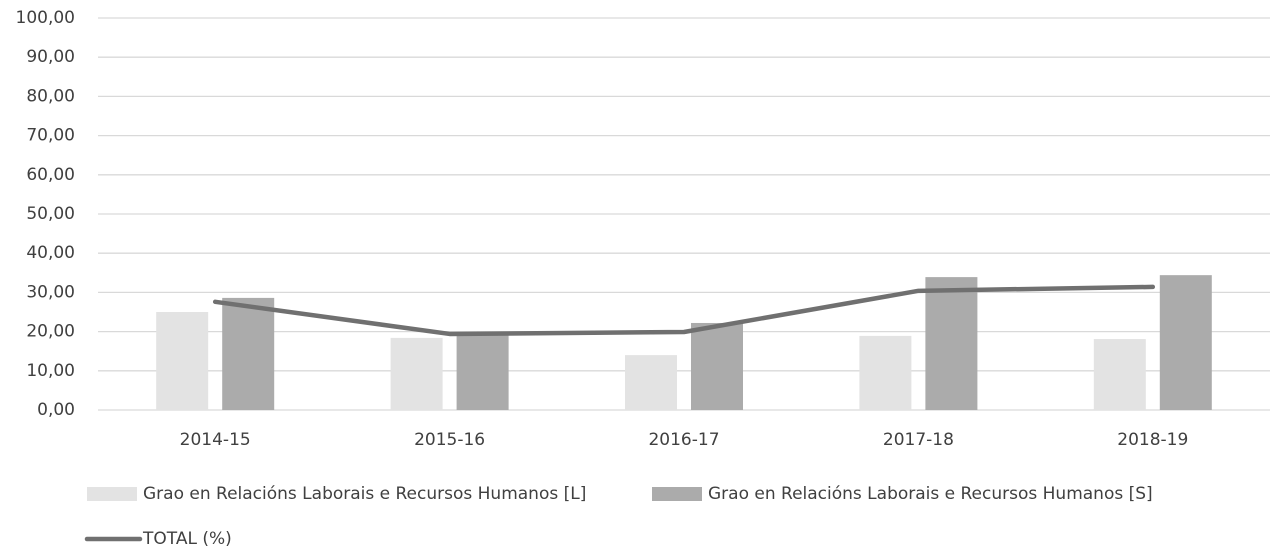 This screenshot has height=554, width=1270. Describe the element at coordinates (50, 292) in the screenshot. I see `y-tick-label: 30,00` at that location.